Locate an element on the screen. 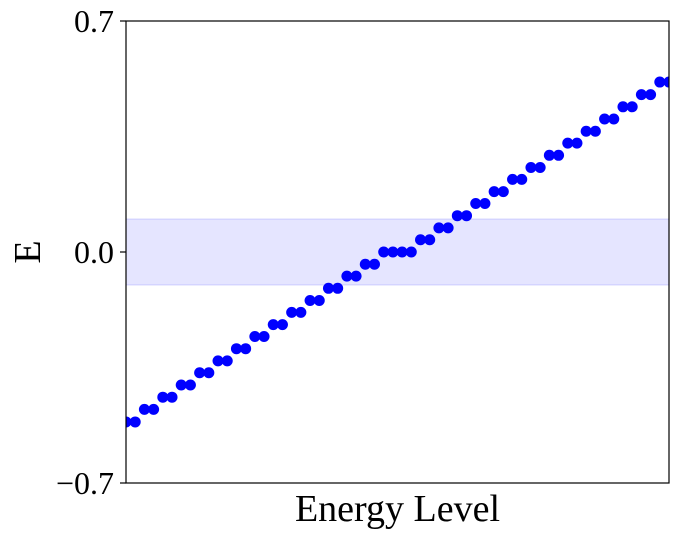 The image size is (678, 537). y-tick-label: −0.7 is located at coordinates (85, 483).